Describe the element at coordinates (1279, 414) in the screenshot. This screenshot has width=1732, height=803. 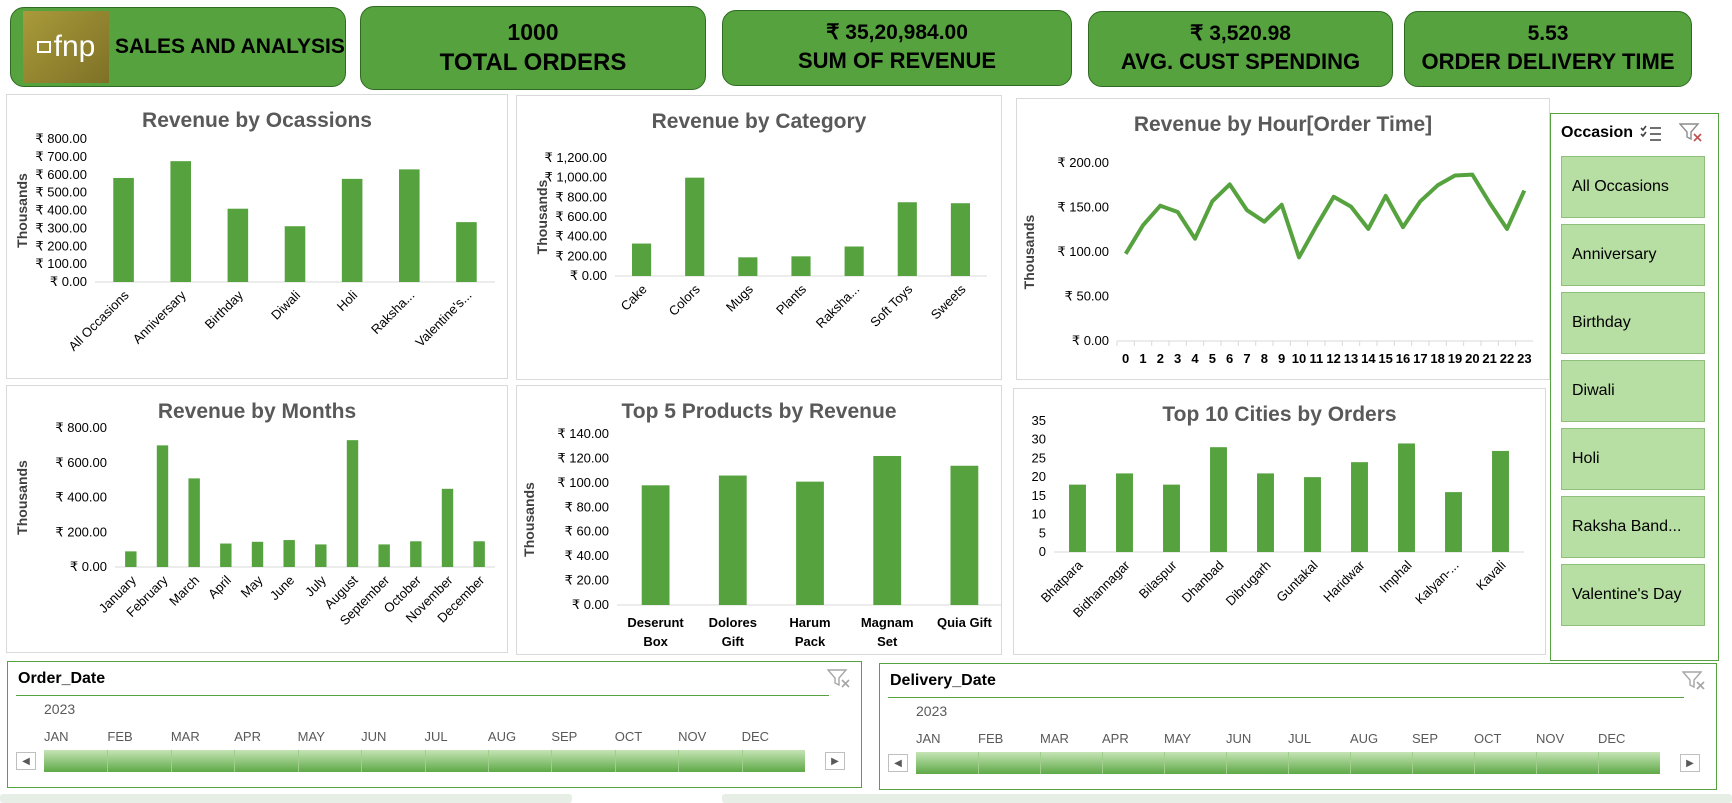
I see `chart-title: Top 10 Cities by Orders` at that location.